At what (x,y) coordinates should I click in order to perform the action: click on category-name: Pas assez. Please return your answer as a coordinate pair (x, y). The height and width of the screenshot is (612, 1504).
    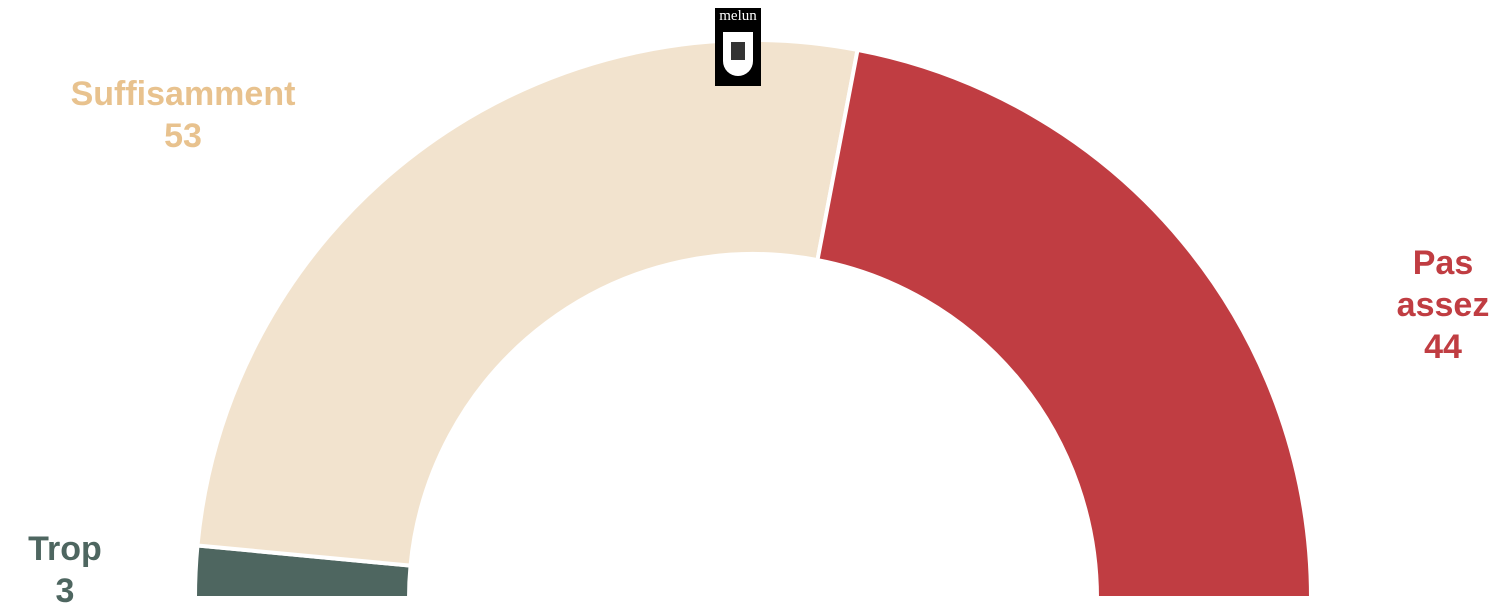
    Looking at the image, I should click on (1443, 284).